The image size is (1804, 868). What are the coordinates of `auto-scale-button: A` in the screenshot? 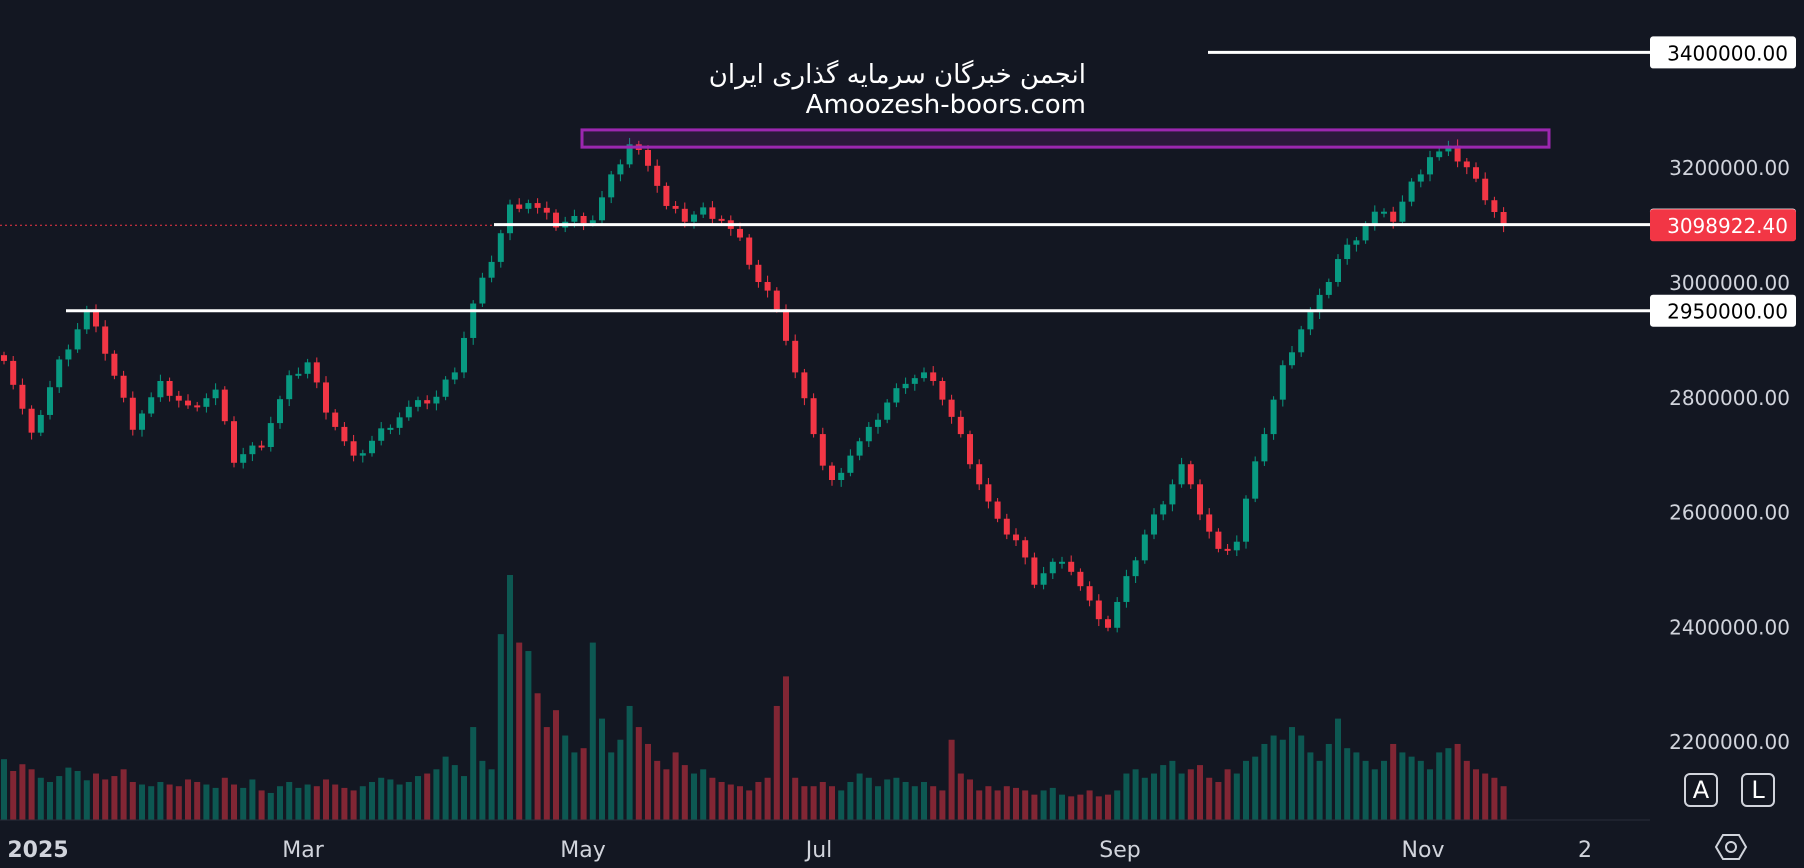 It's located at (1701, 790).